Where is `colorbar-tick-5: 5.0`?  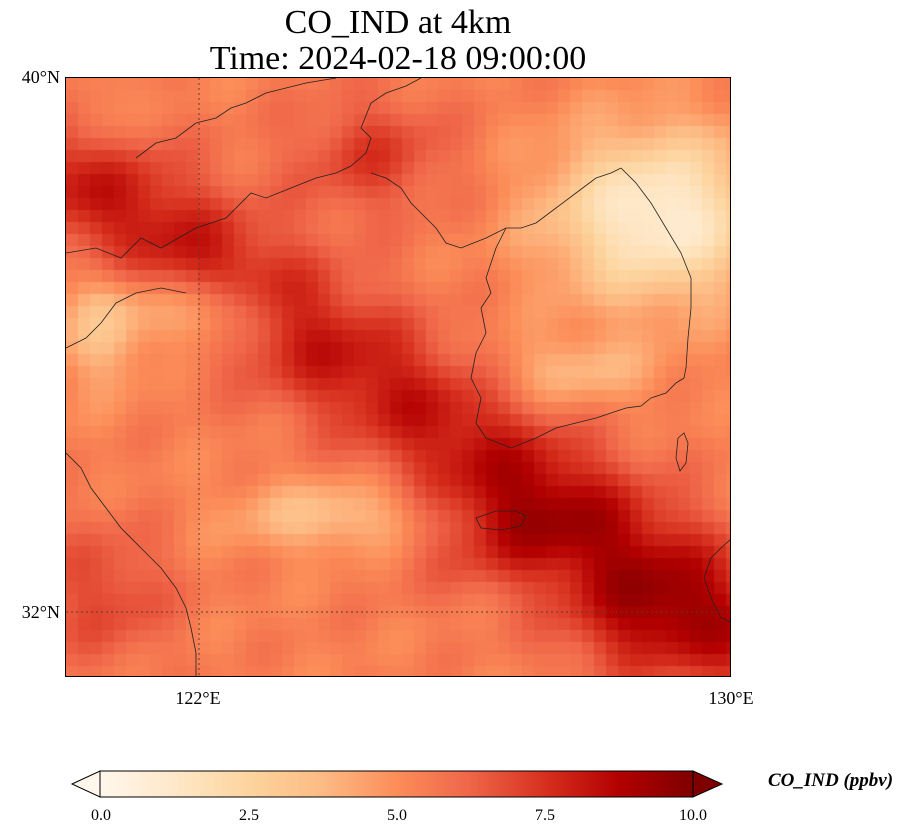 colorbar-tick-5: 5.0 is located at coordinates (397, 815).